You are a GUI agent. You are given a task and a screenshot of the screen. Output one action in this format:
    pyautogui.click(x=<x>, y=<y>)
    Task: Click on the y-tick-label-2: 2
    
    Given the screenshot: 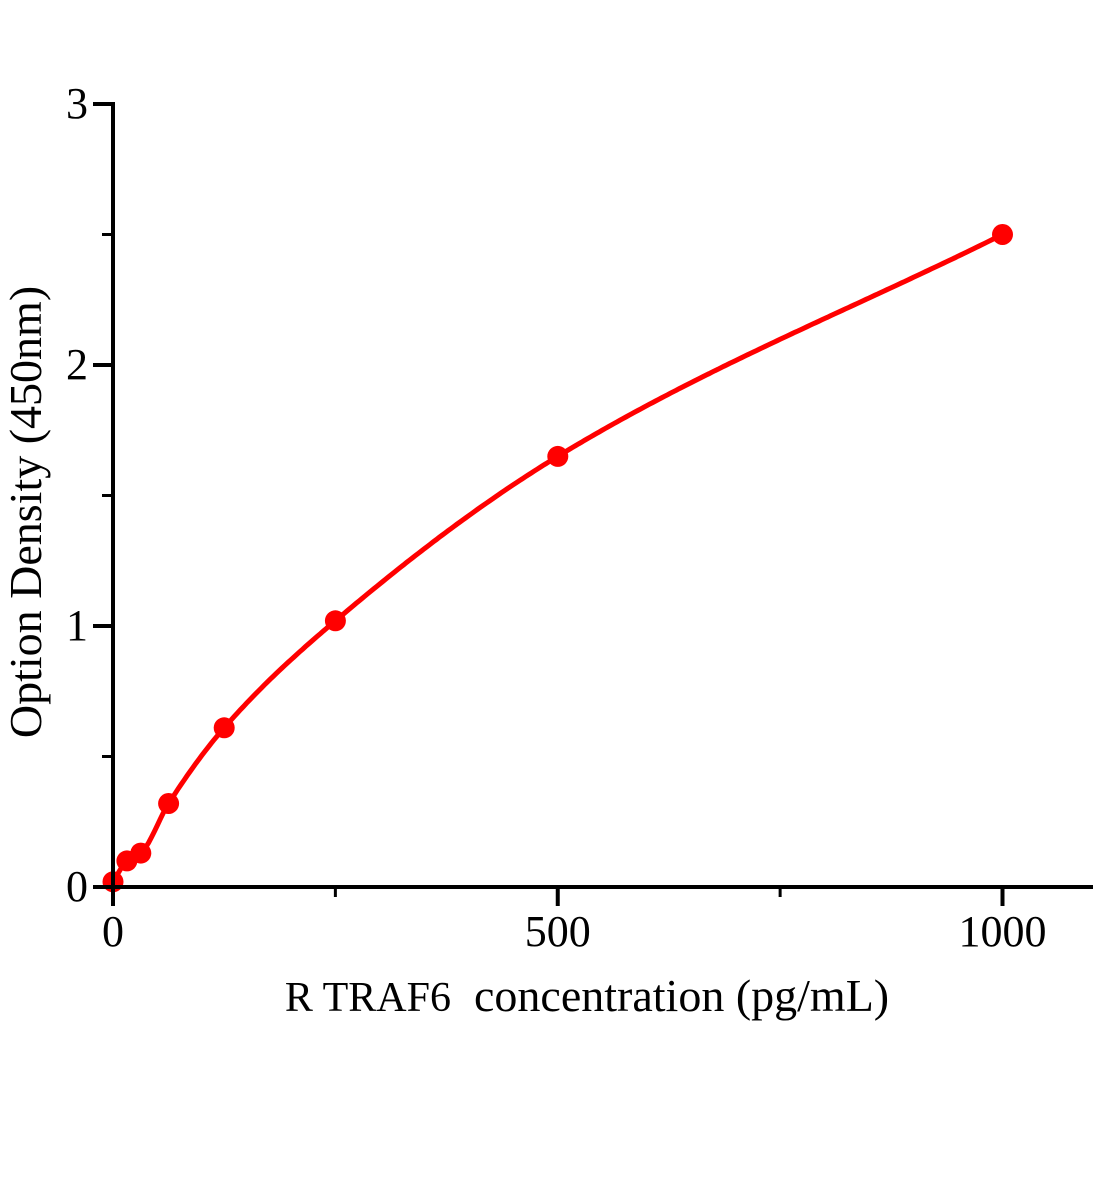 What is the action you would take?
    pyautogui.click(x=77, y=364)
    